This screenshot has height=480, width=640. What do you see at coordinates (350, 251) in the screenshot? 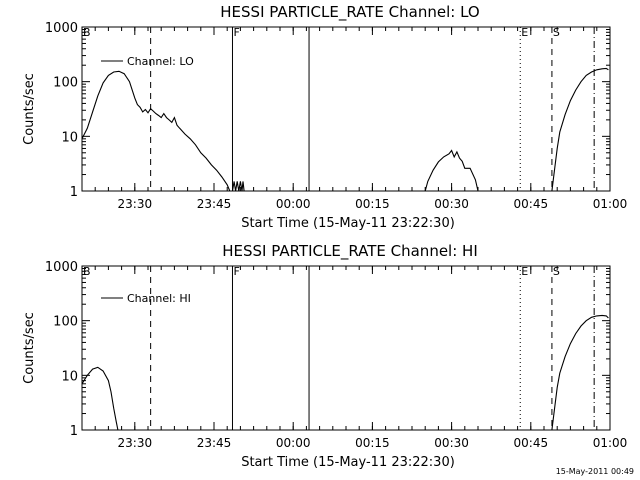
I see `chart-title: HESSI PARTICLE_RATE Channel: HI` at bounding box center [350, 251].